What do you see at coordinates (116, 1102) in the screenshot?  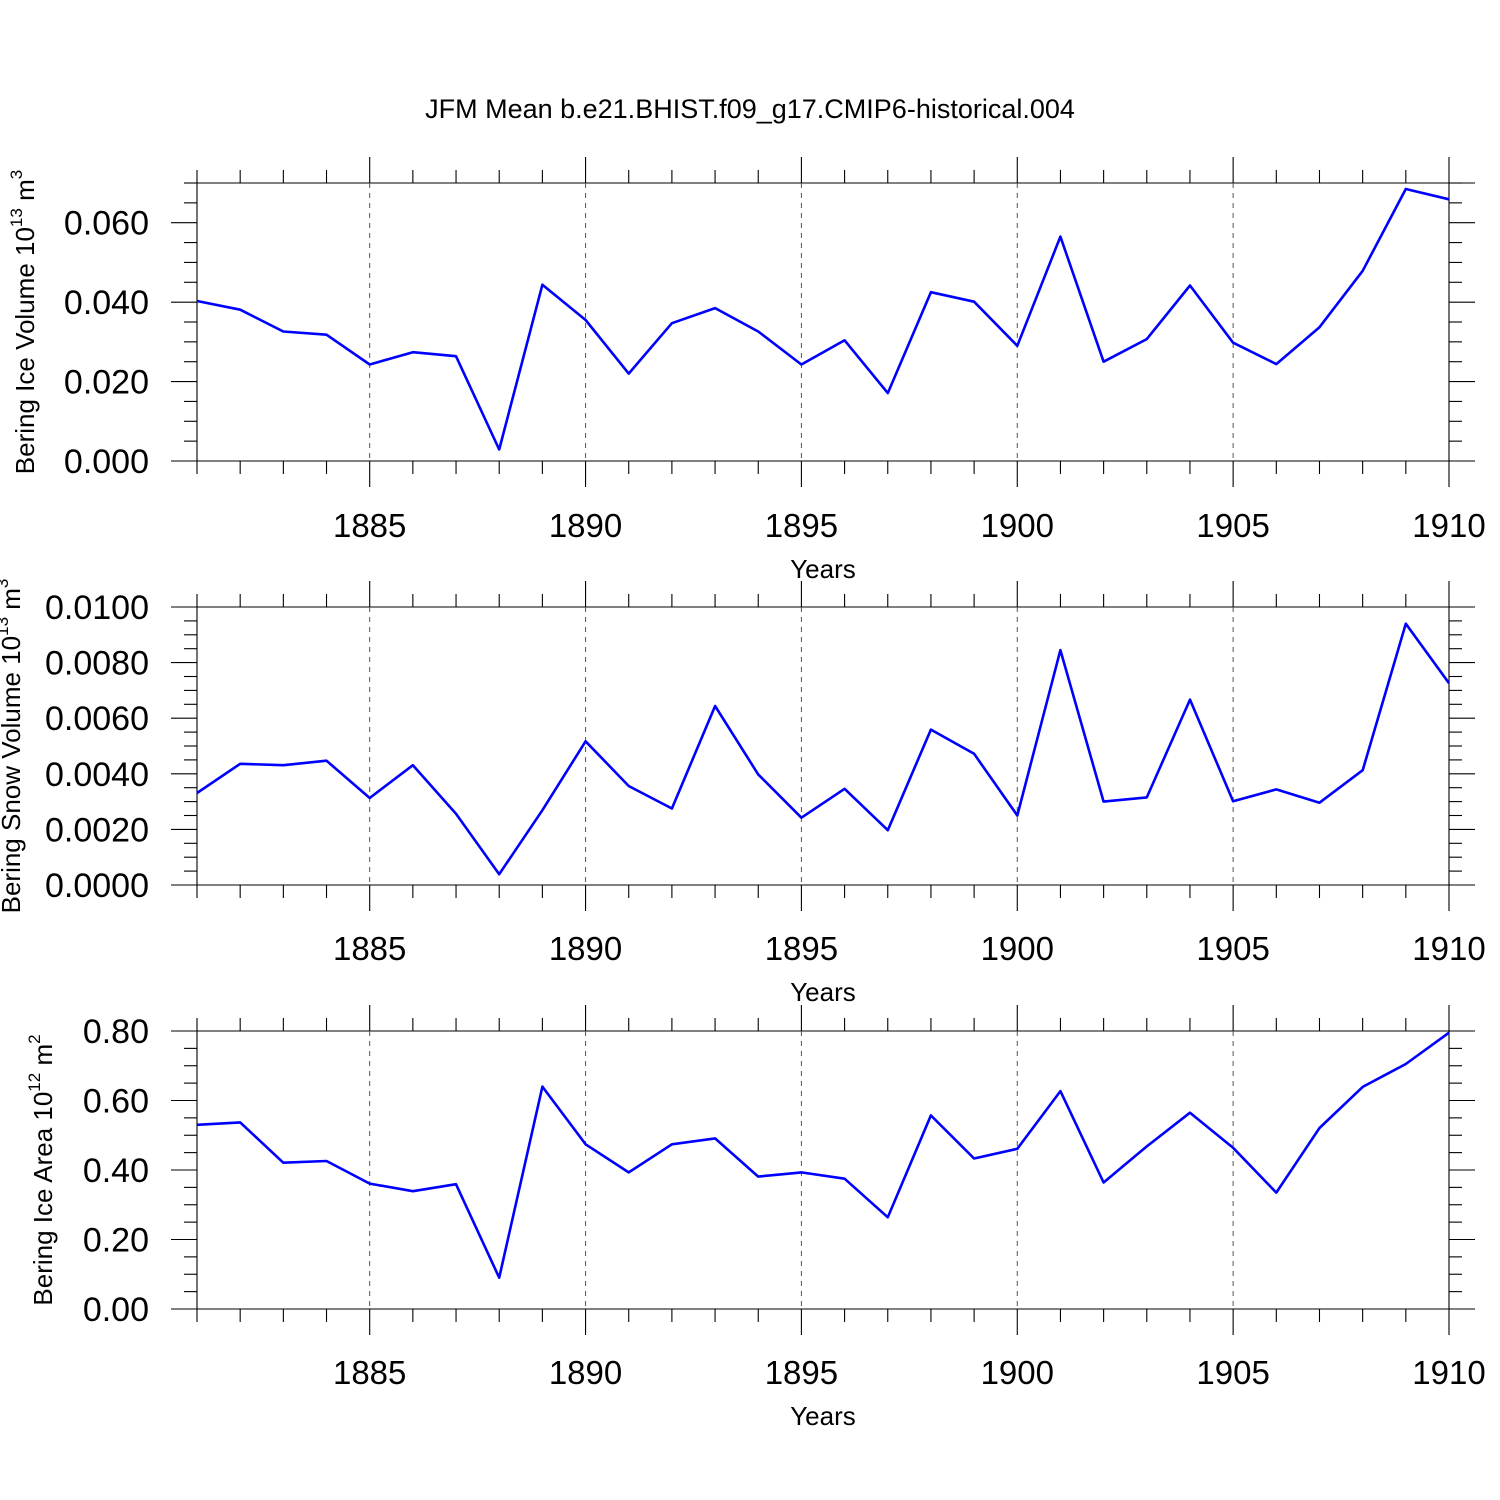 I see `y-tick-label: 0.60` at bounding box center [116, 1102].